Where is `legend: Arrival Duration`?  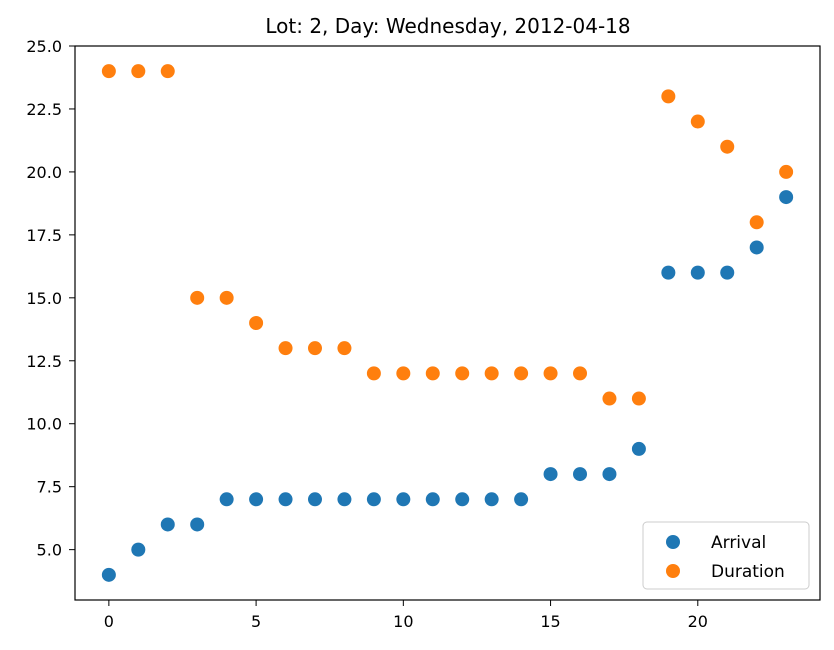 legend: Arrival Duration is located at coordinates (726, 555).